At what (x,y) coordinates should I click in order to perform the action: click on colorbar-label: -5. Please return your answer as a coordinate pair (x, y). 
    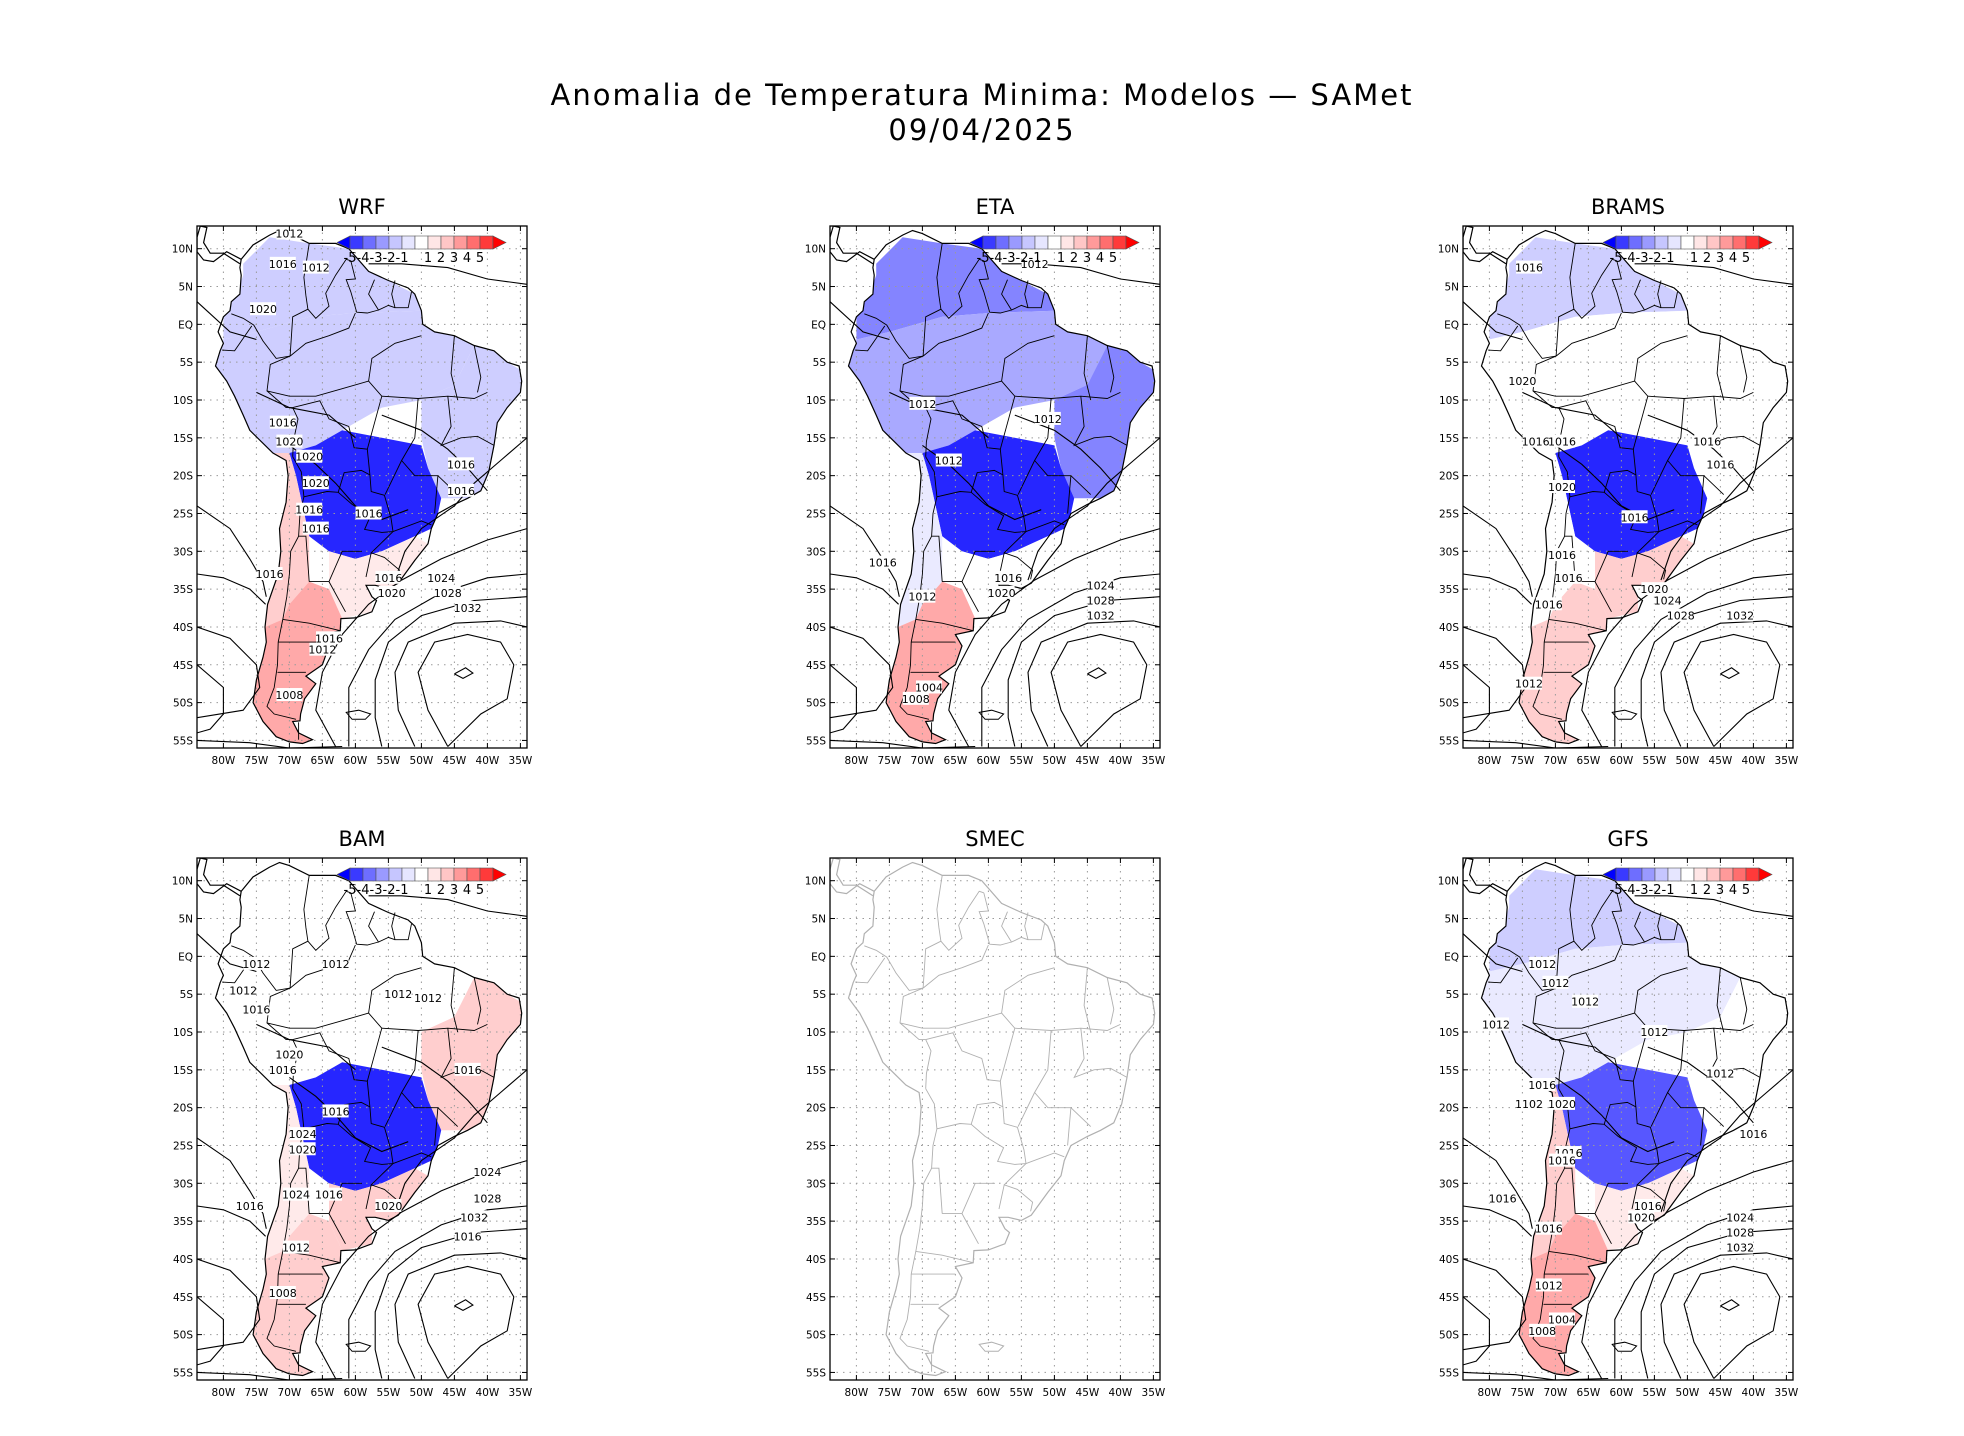
    Looking at the image, I should click on (350, 890).